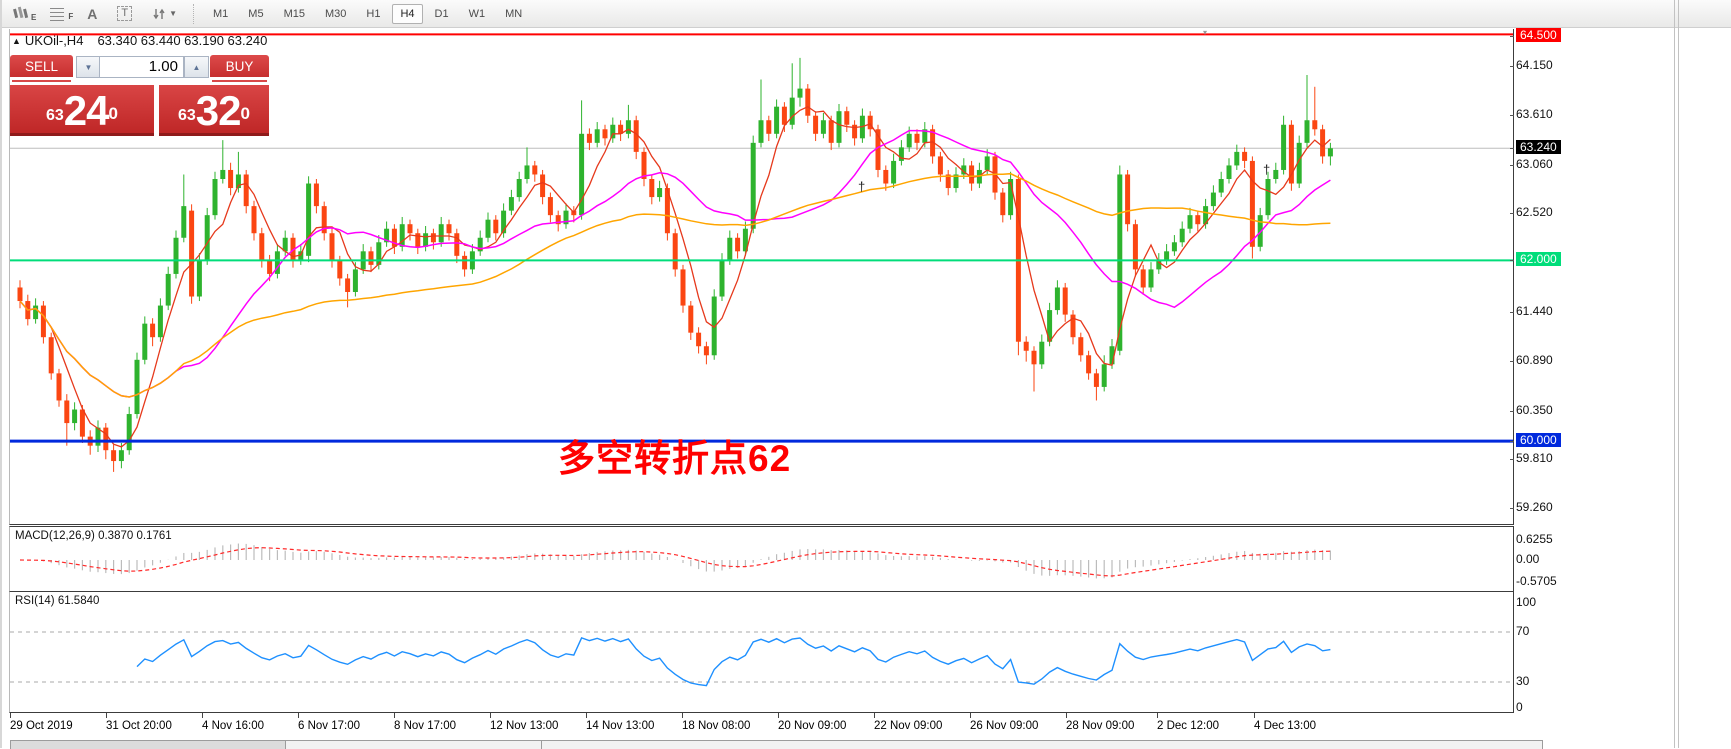  What do you see at coordinates (93, 536) in the screenshot?
I see `macd-label: MACD(12,26,9) 0.3870 0.1761` at bounding box center [93, 536].